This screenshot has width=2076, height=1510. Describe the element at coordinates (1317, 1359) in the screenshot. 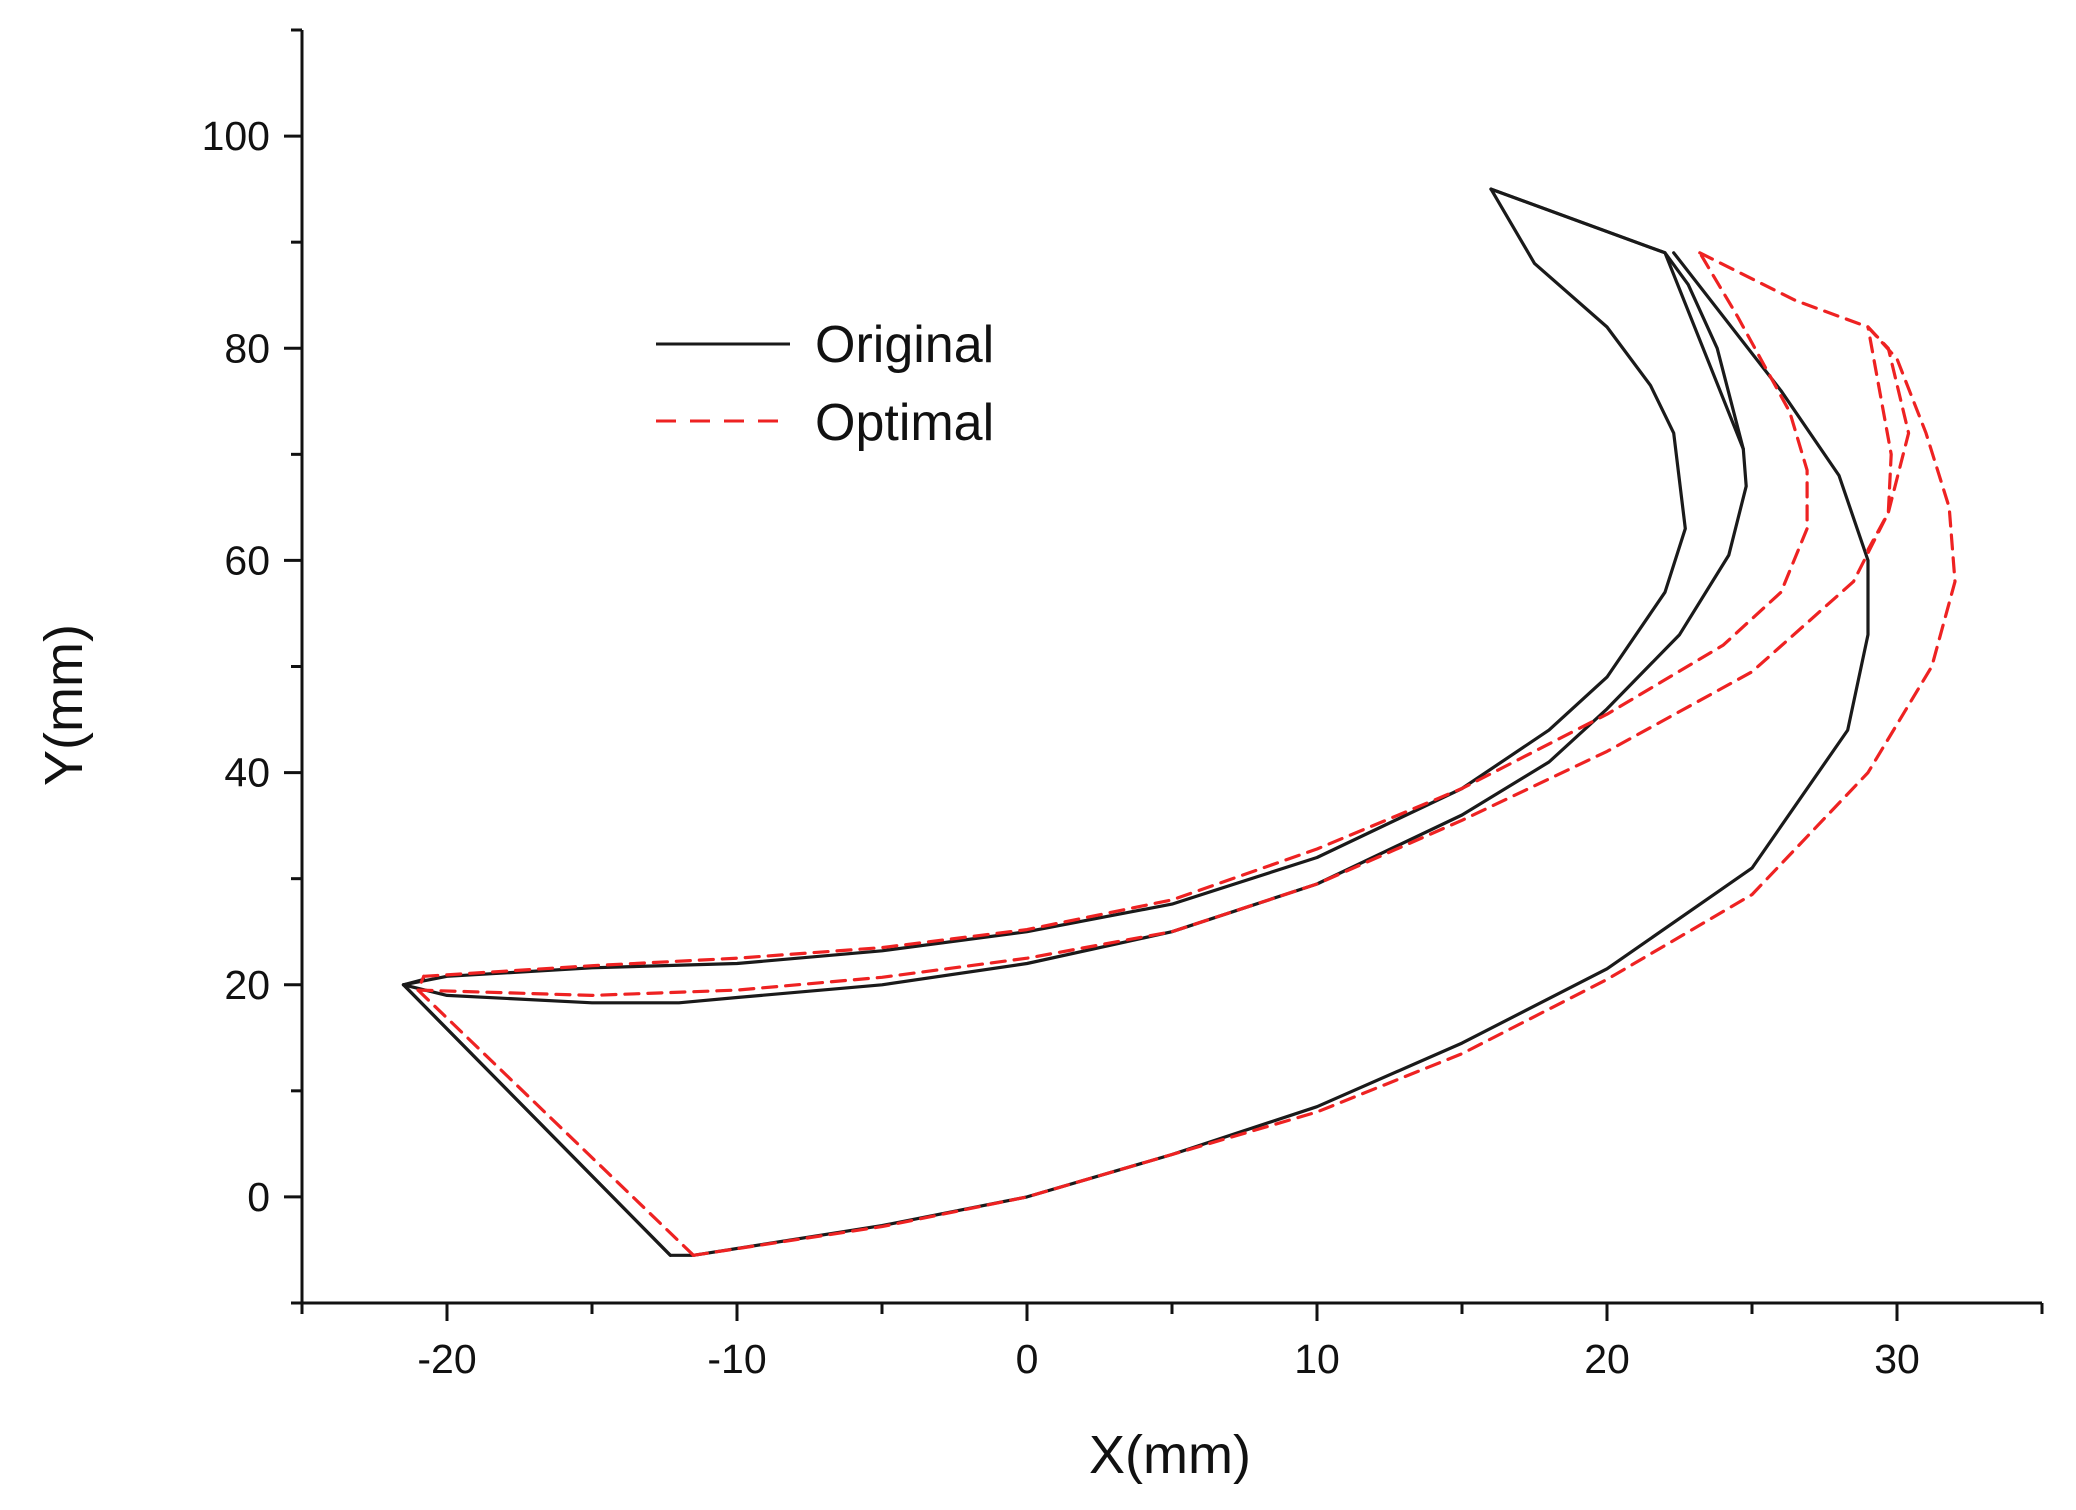

I see `x-tick-label: 10` at that location.